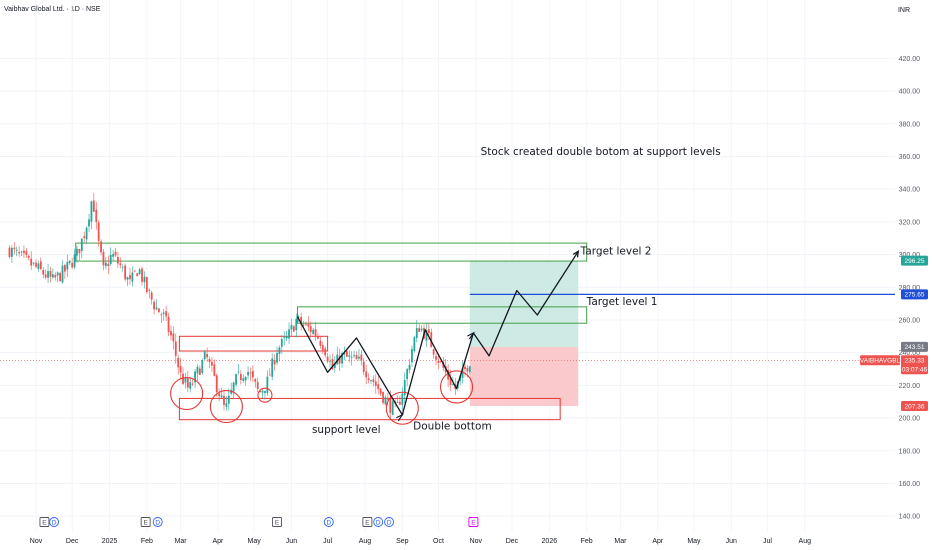 The image size is (932, 550). Describe the element at coordinates (524, 303) in the screenshot. I see `profit-zone` at that location.